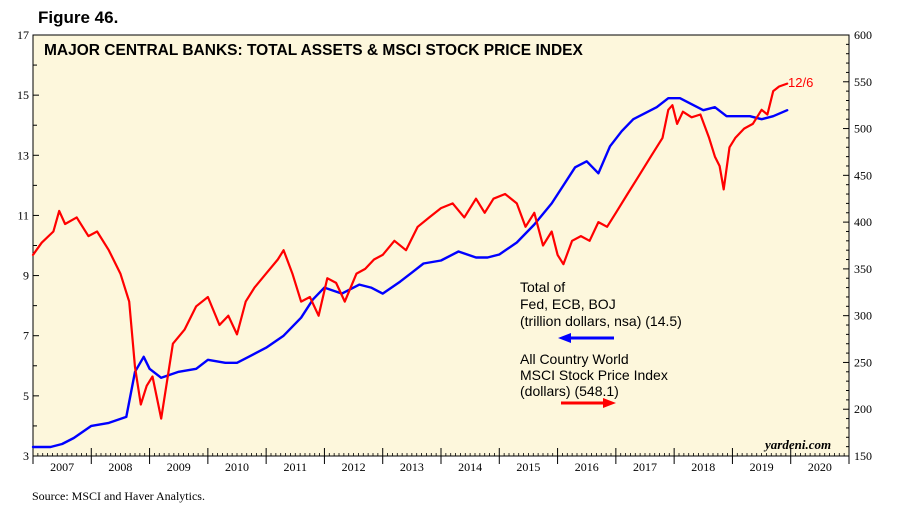  I want to click on x-axis-year-label: 2009, so click(179, 467).